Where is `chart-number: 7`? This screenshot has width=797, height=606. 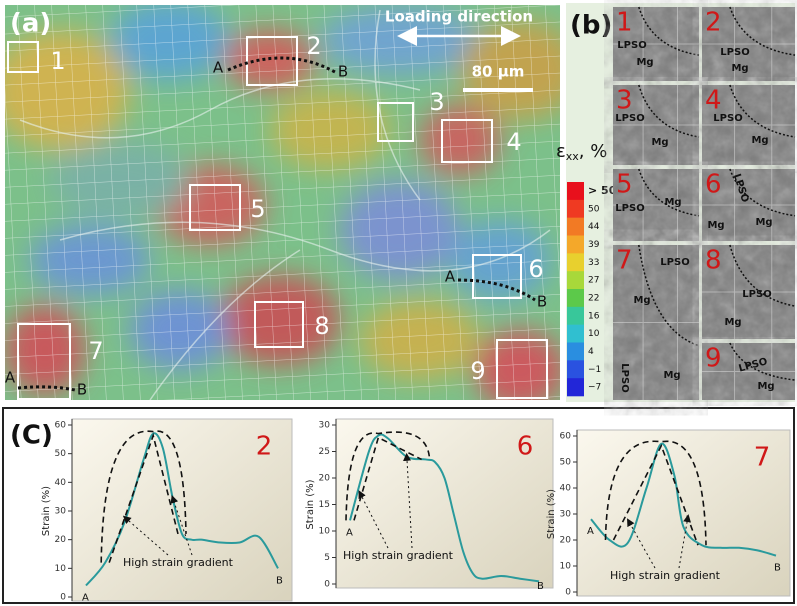
chart-number: 7 is located at coordinates (762, 458).